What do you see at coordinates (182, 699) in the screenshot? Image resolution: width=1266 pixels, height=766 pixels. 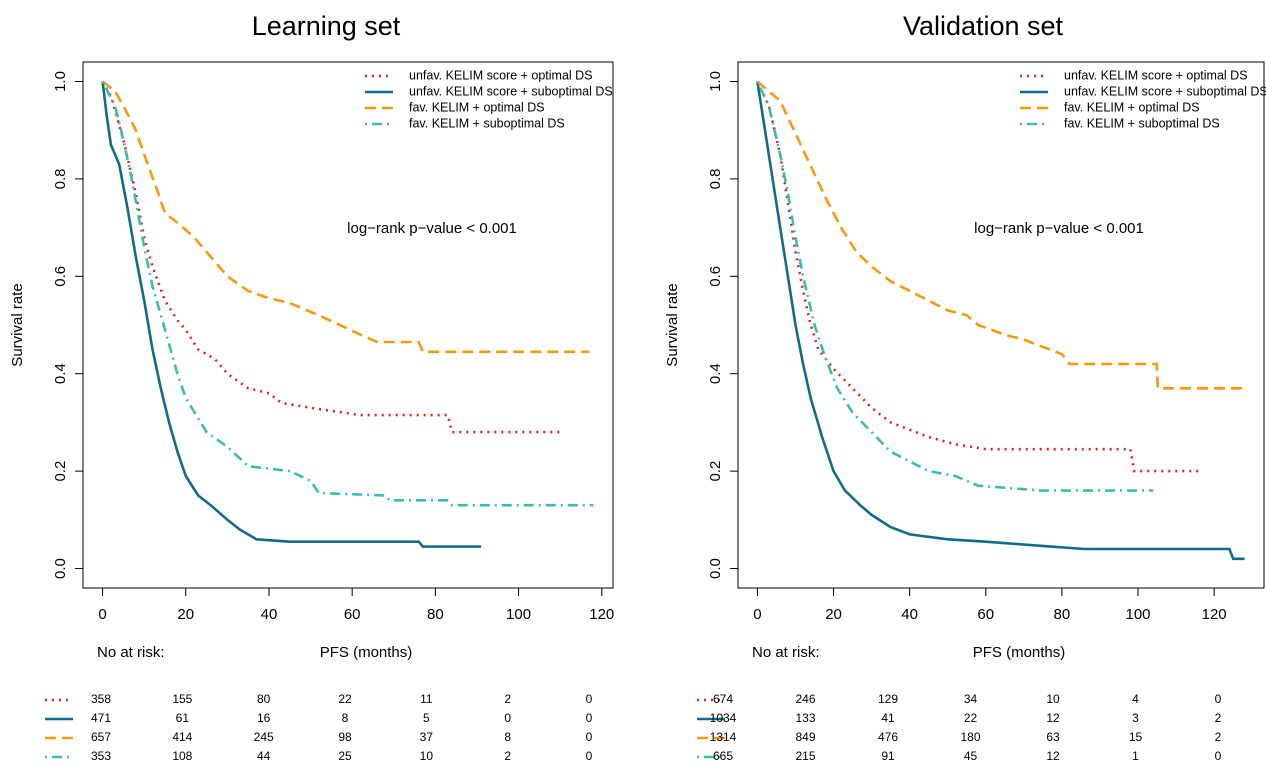 I see `risk-count: 155` at bounding box center [182, 699].